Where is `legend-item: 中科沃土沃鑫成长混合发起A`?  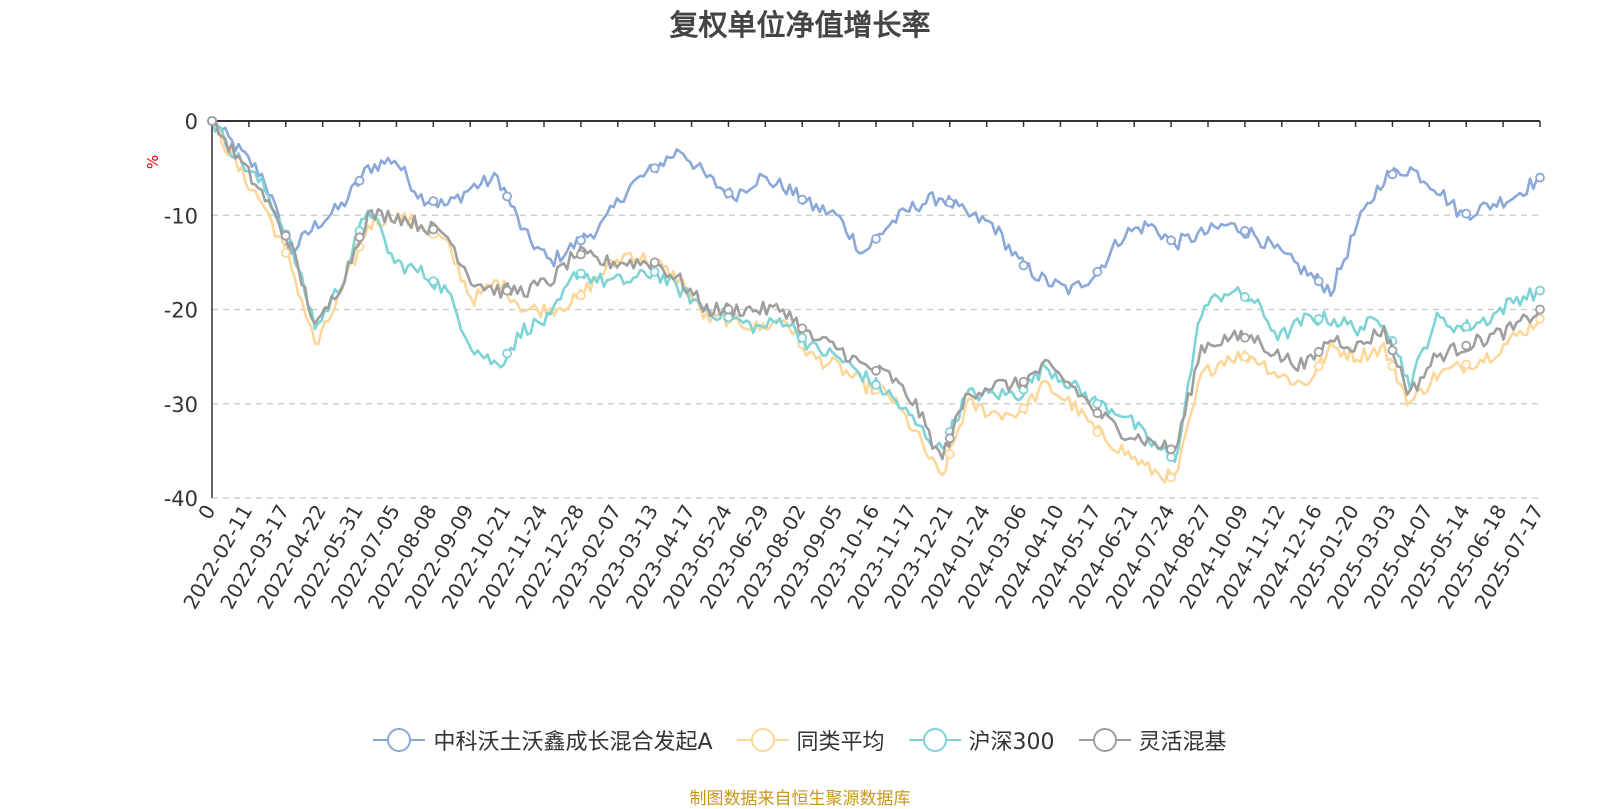
legend-item: 中科沃土沃鑫成长混合发起A is located at coordinates (543, 740).